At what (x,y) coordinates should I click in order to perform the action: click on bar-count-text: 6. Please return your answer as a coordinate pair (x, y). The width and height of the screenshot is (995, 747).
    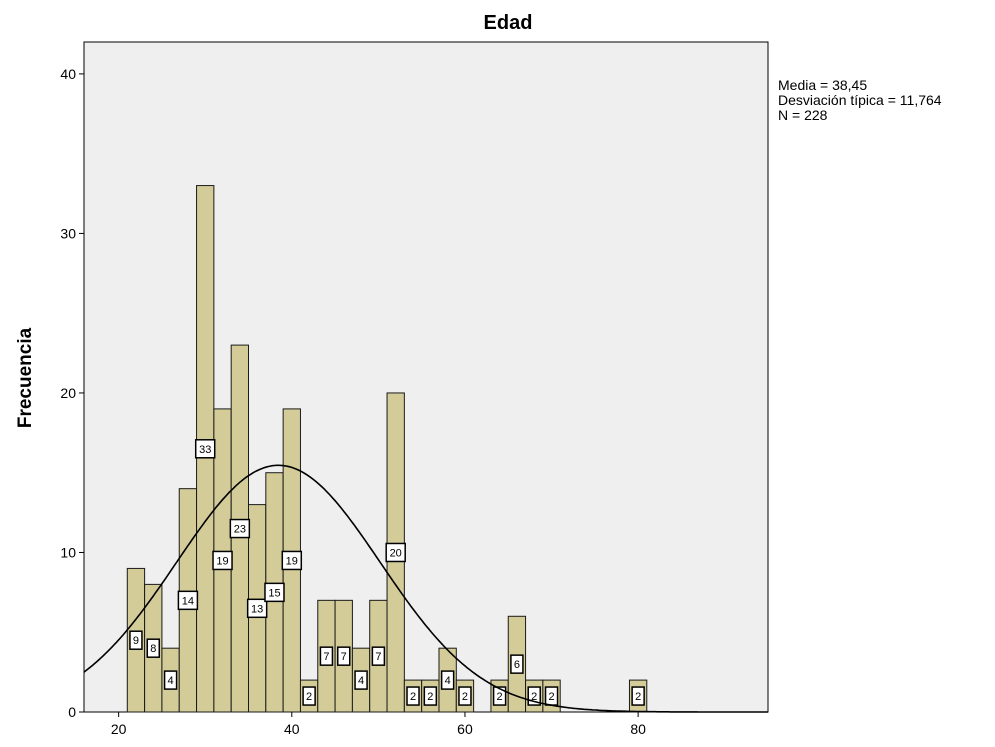
    Looking at the image, I should click on (517, 665).